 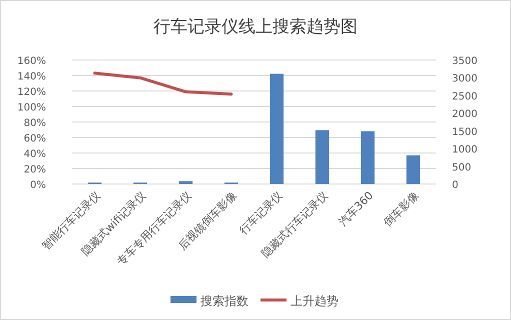 What do you see at coordinates (35, 154) in the screenshot?
I see `y-tick-label: 40%` at bounding box center [35, 154].